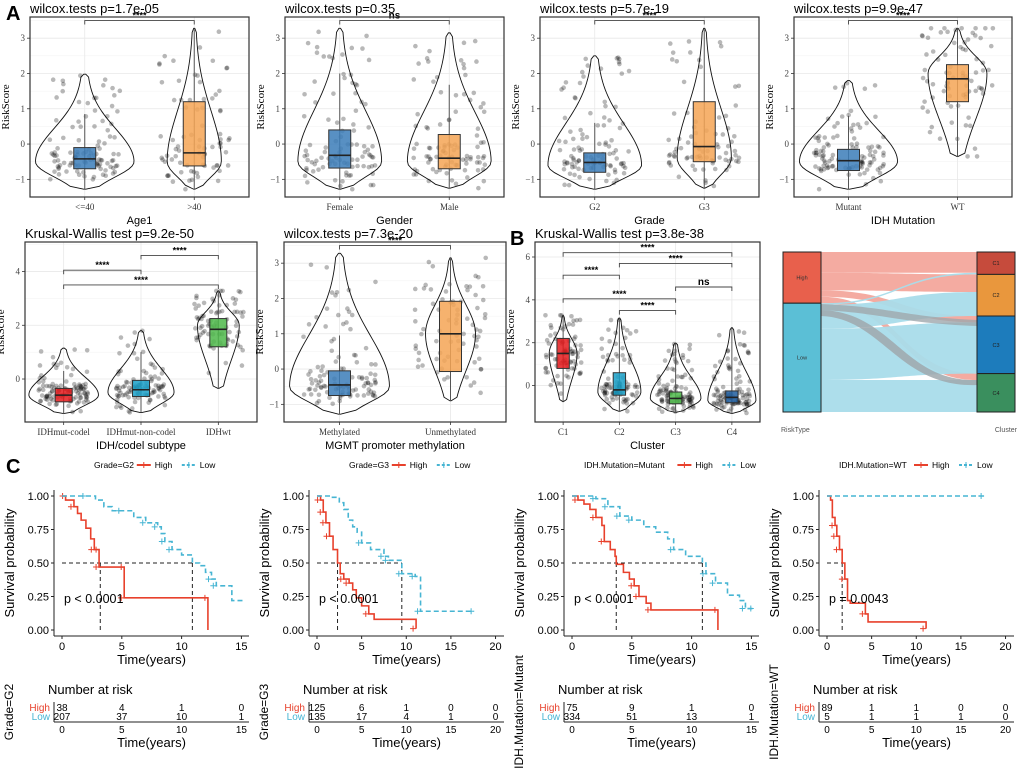 This screenshot has height=781, width=1020. Describe the element at coordinates (449, 152) in the screenshot. I see `box-Male` at that location.